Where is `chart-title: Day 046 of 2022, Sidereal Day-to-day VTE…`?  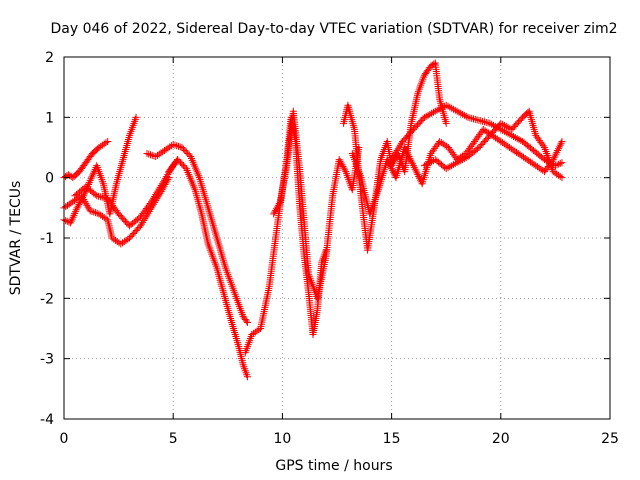
chart-title: Day 046 of 2022, Sidereal Day-to-day VTE… is located at coordinates (334, 29).